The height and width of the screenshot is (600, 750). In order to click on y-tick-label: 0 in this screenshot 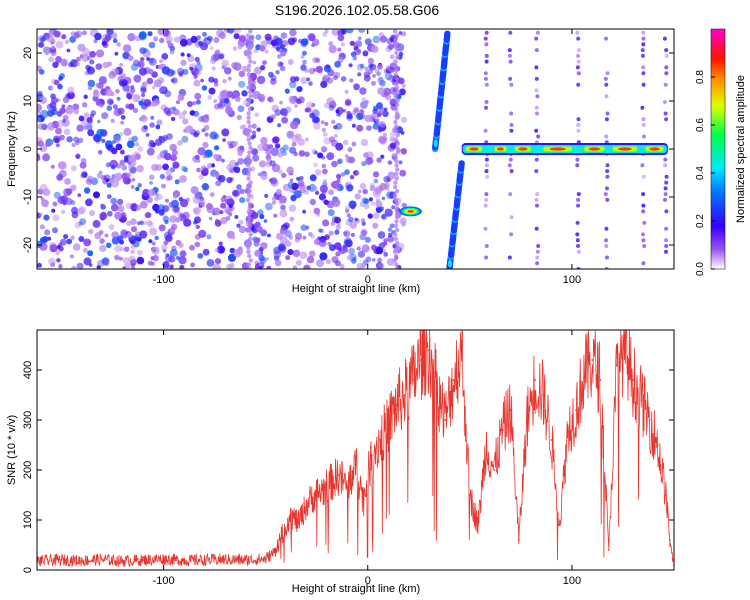, I will do `click(28, 149)`.